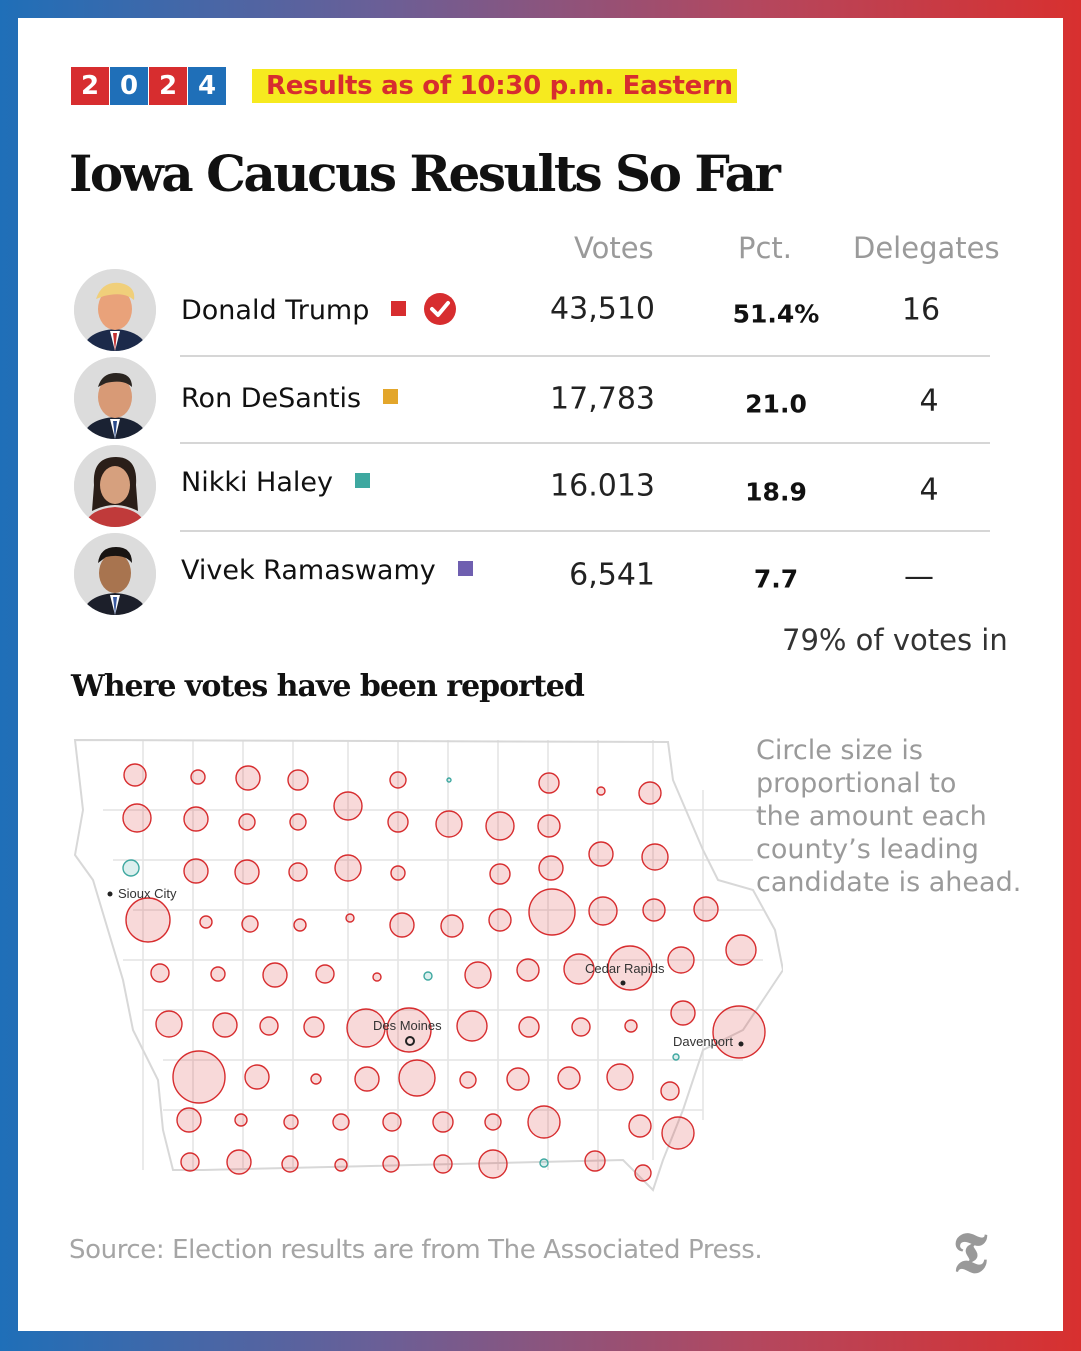  Describe the element at coordinates (257, 482) in the screenshot. I see `candidate-name: Nikki Haley` at that location.